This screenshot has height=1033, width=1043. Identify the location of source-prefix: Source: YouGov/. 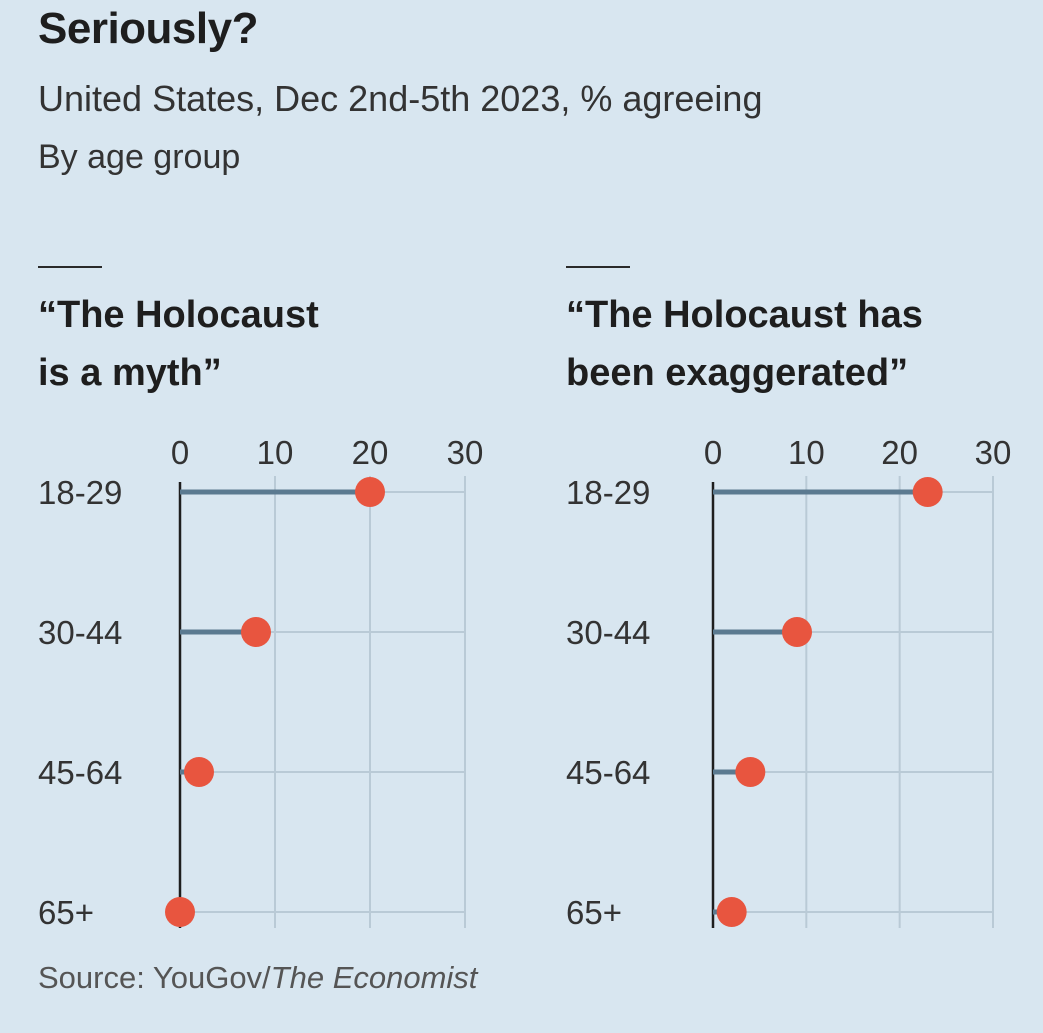
(154, 977).